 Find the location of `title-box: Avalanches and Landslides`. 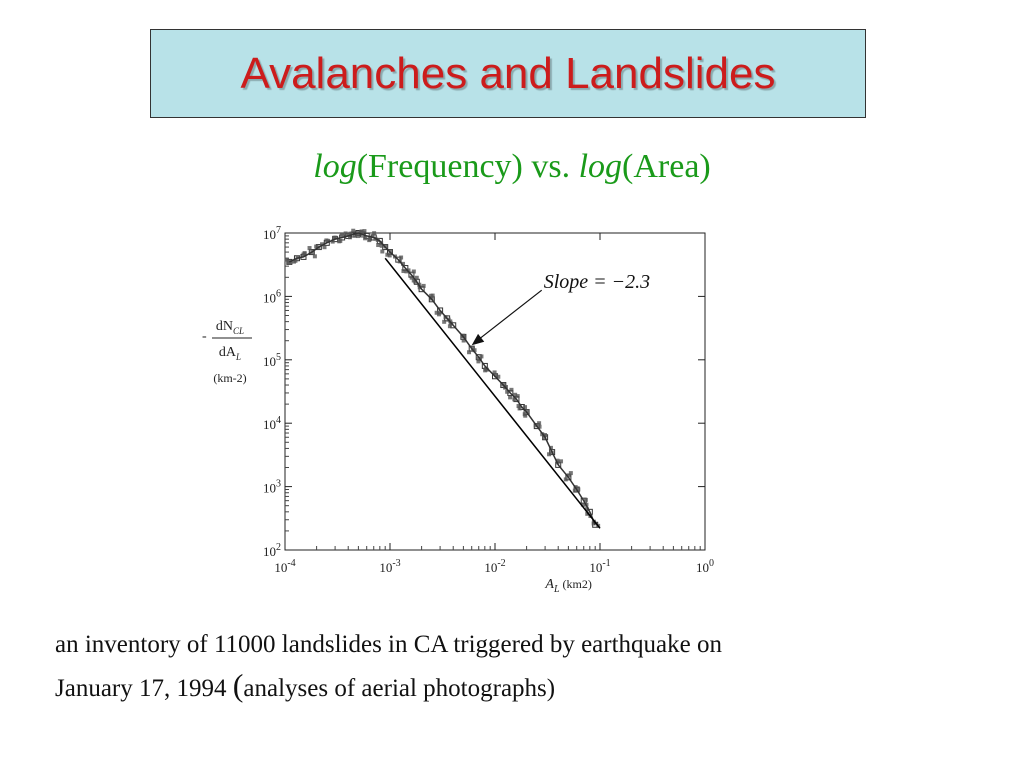

title-box: Avalanches and Landslides is located at coordinates (508, 73).